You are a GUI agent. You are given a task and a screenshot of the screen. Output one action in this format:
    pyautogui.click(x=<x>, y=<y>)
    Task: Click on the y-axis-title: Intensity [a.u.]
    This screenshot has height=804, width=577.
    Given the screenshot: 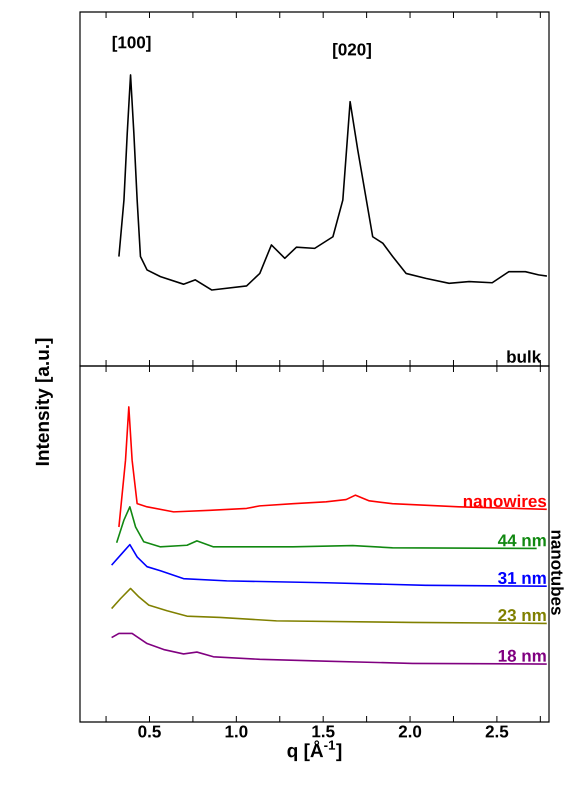 What is the action you would take?
    pyautogui.click(x=44, y=402)
    